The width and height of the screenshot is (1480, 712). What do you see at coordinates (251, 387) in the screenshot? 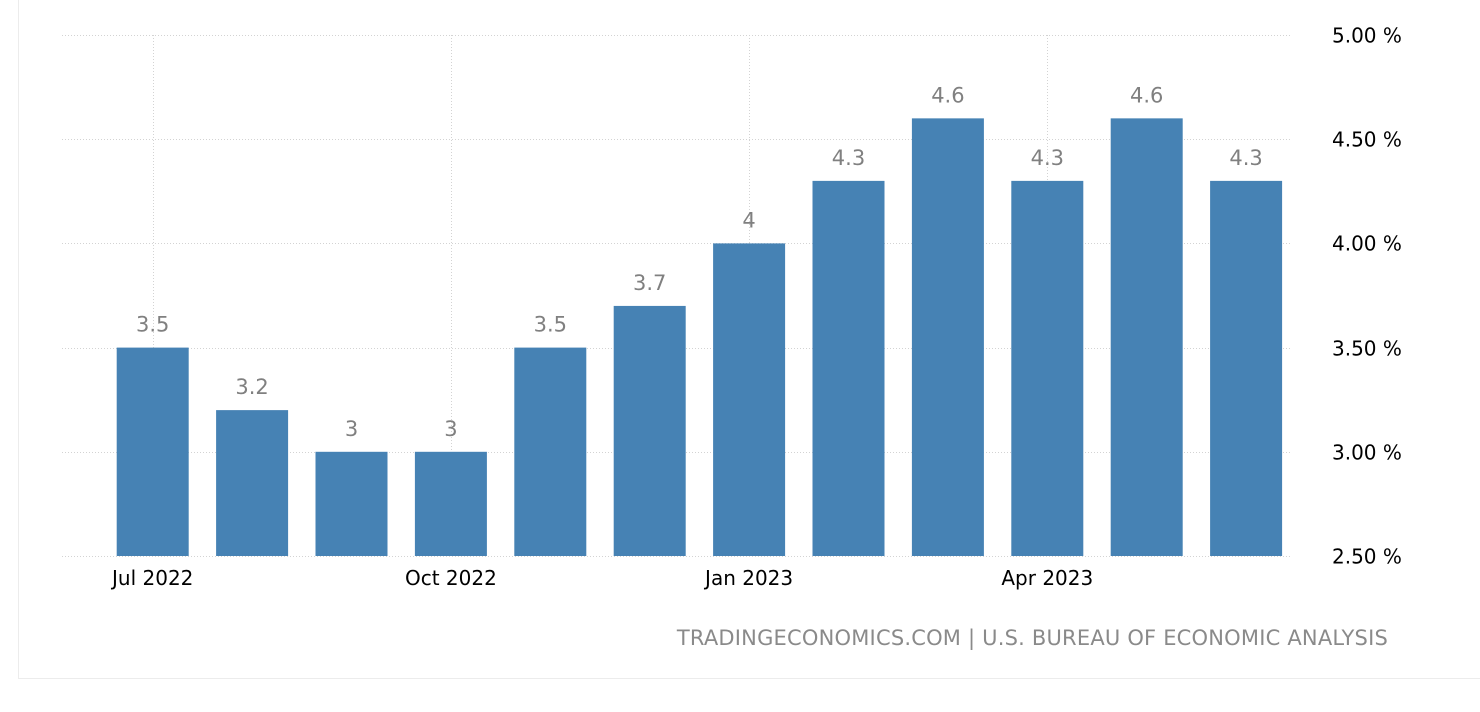
I see `bar-data-label: 3.2` at bounding box center [251, 387].